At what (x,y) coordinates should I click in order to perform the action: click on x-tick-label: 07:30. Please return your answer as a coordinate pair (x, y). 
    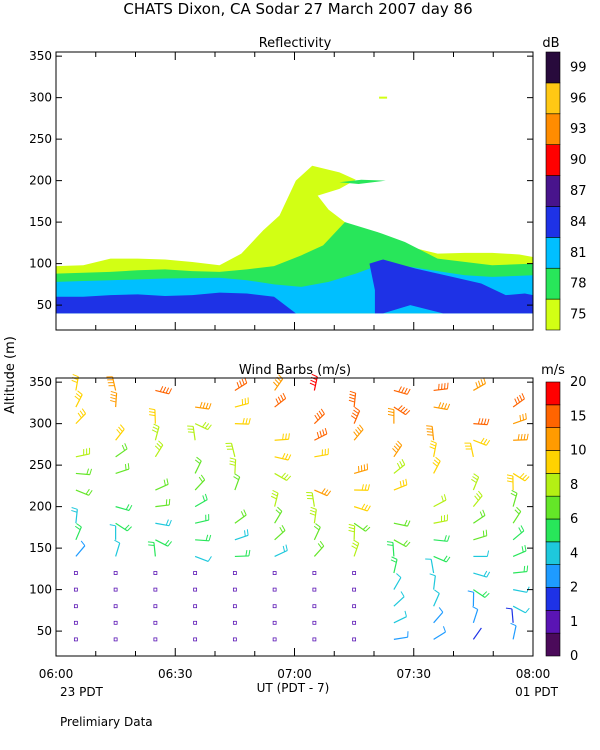
    Looking at the image, I should click on (413, 674).